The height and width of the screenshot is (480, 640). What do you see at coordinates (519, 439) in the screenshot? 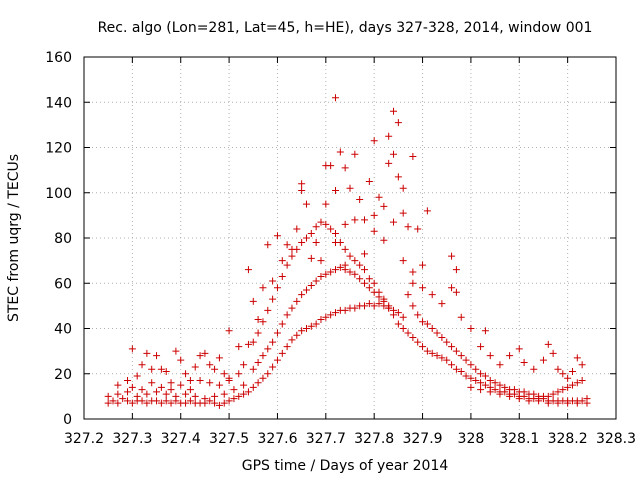
I see `x-tick-label: 328.1` at bounding box center [519, 439].